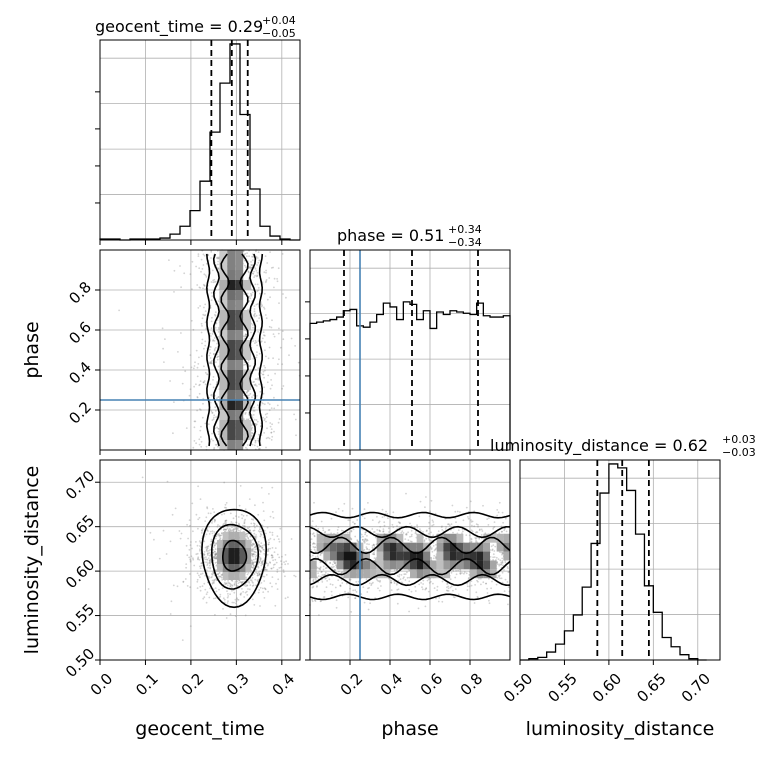 The width and height of the screenshot is (760, 765). What do you see at coordinates (409, 729) in the screenshot?
I see `xlabel-phase: phase` at bounding box center [409, 729].